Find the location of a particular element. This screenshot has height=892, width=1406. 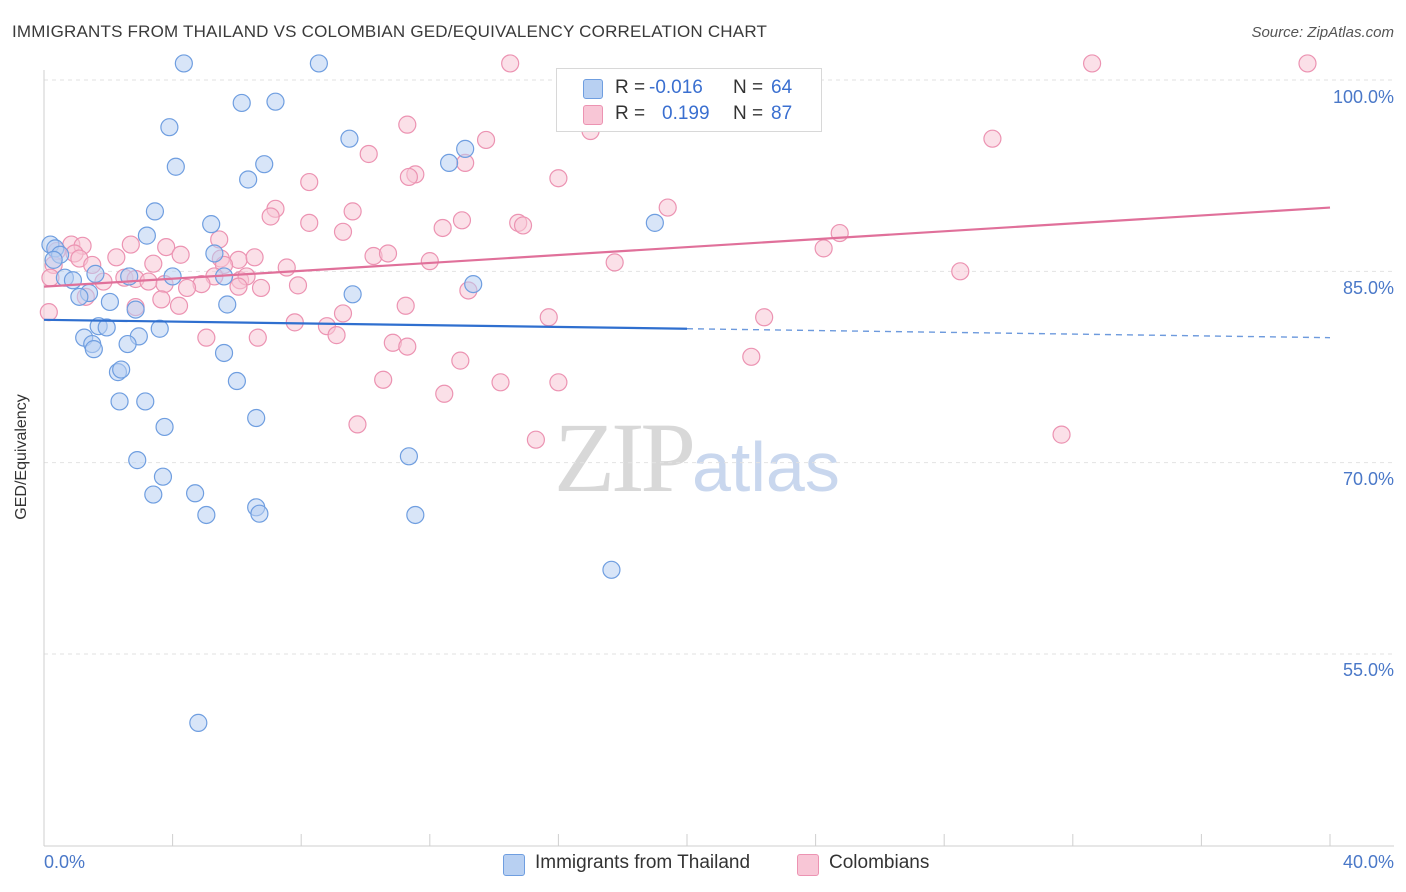

y-tick-label-85: 85.0% is located at coordinates (1368, 288).